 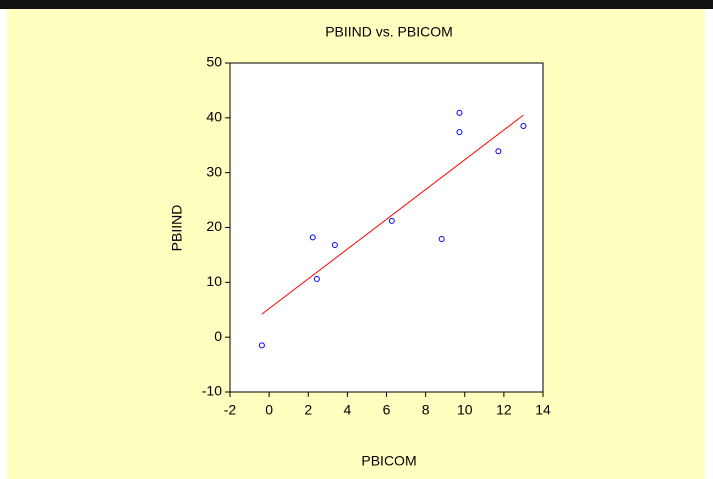 I want to click on chart-title: PBIIND vs. PBICOM, so click(x=389, y=32).